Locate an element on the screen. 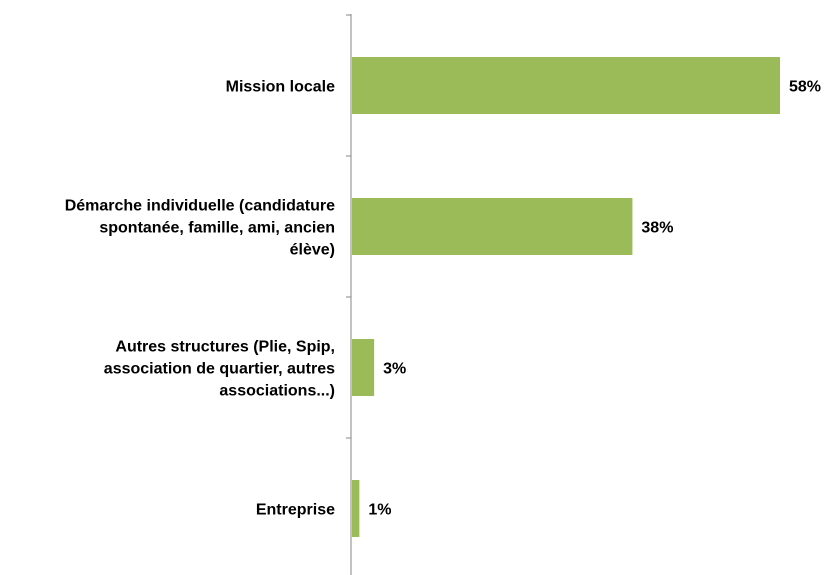 Image resolution: width=827 pixels, height=575 pixels. data-label: 38% is located at coordinates (657, 228).